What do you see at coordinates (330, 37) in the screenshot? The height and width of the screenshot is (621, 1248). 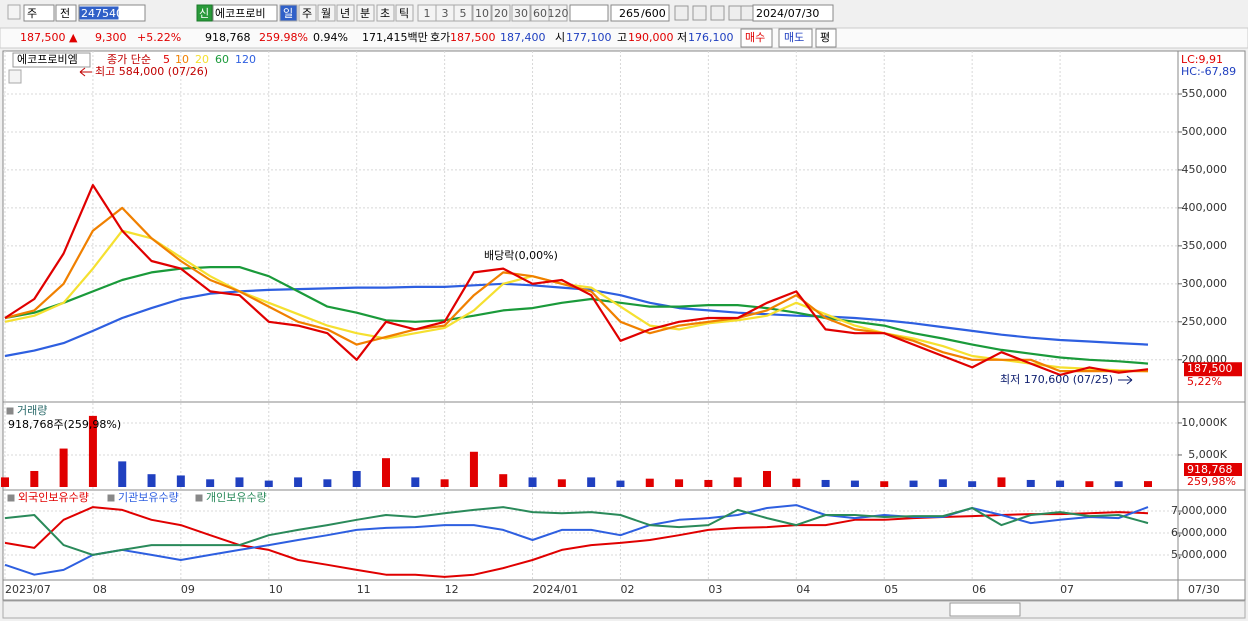 I see `info-turnover: 0.94%` at bounding box center [330, 37].